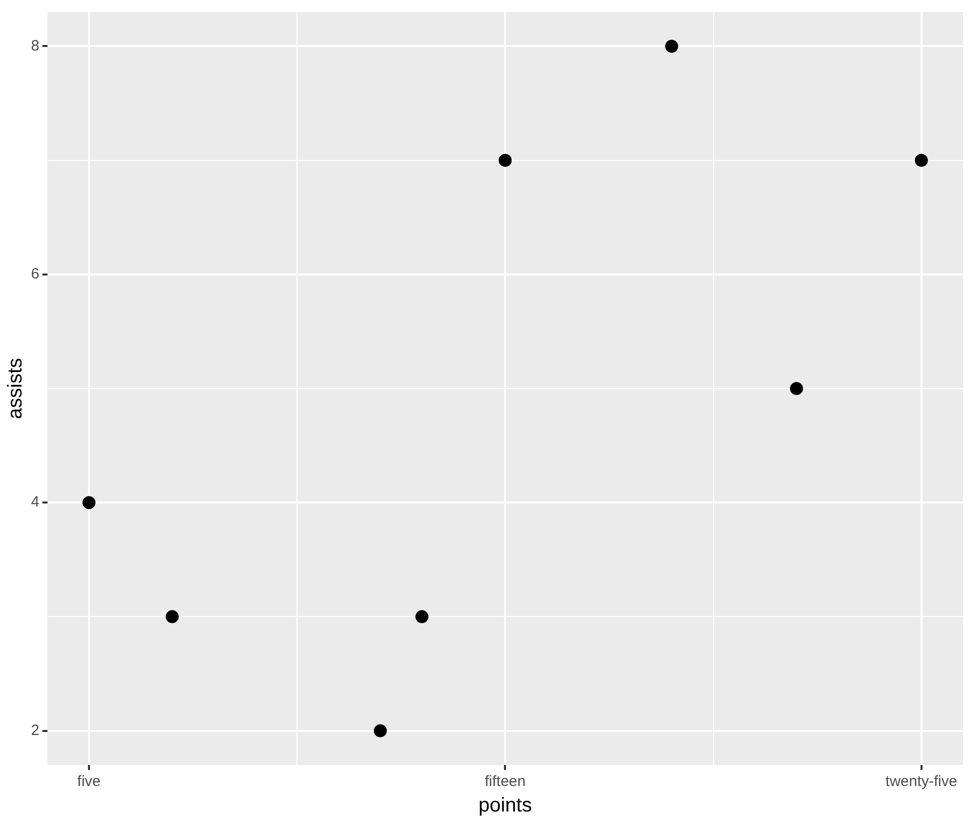 The image size is (970, 820). Describe the element at coordinates (505, 805) in the screenshot. I see `x-axis-title: points` at that location.